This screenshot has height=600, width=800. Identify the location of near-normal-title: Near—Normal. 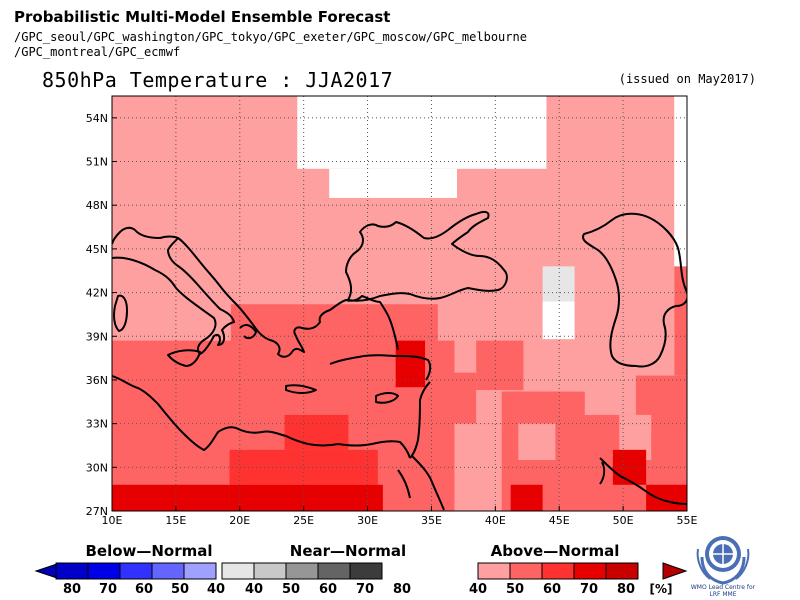
(348, 551).